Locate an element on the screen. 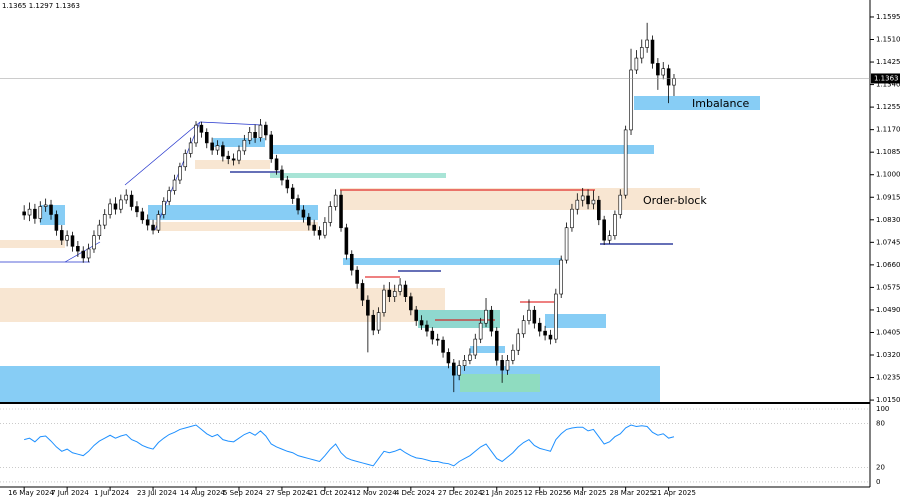 This screenshot has height=500, width=900. current-price-label: 1.1363 is located at coordinates (886, 78).